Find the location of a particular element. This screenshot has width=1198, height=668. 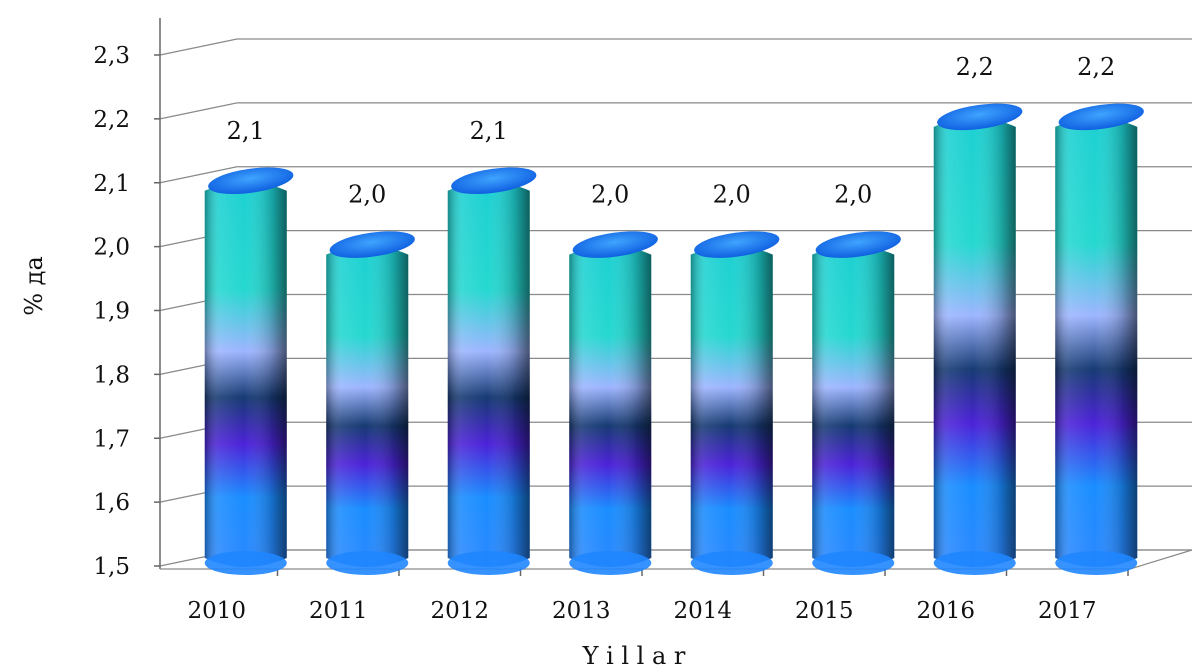

bar-2017 is located at coordinates (1099, 339).